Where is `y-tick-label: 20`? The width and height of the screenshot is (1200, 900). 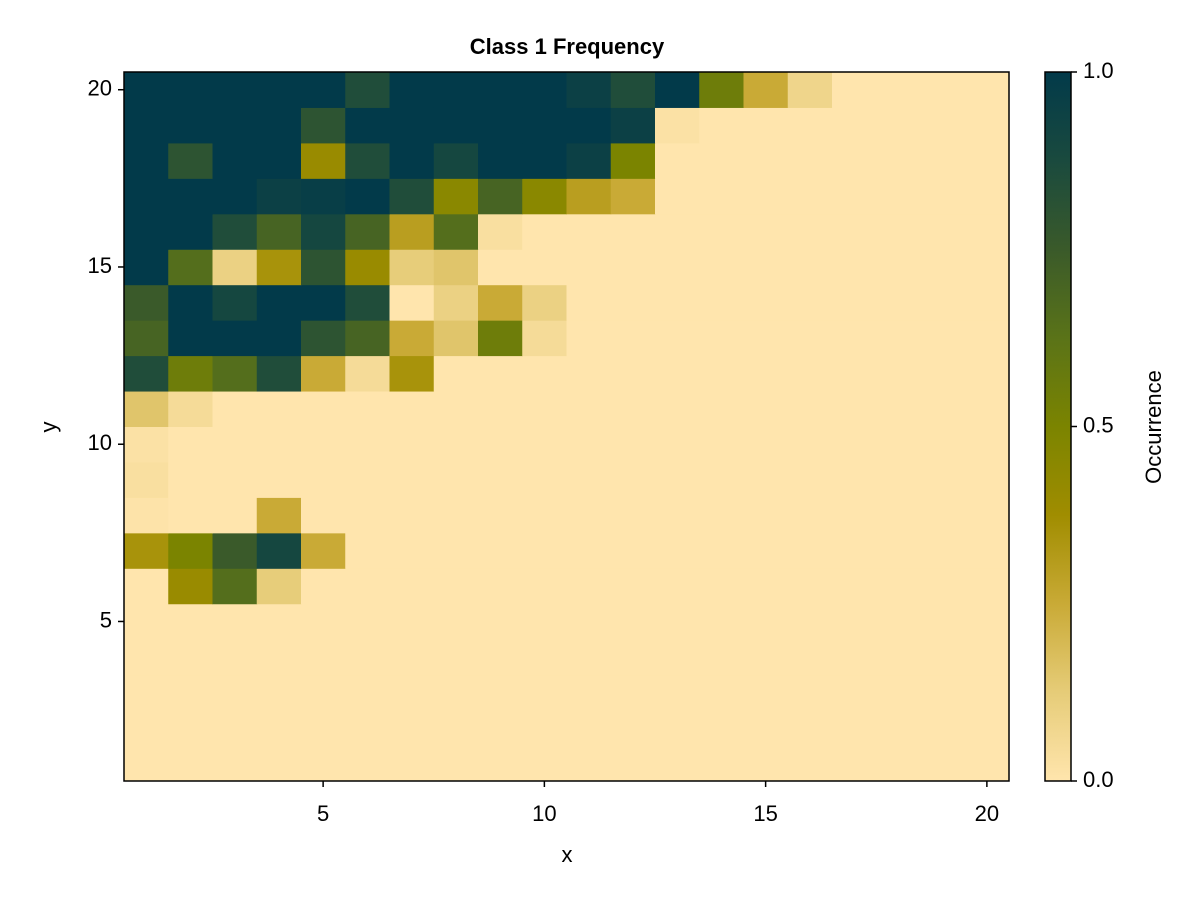
y-tick-label: 20 is located at coordinates (100, 88).